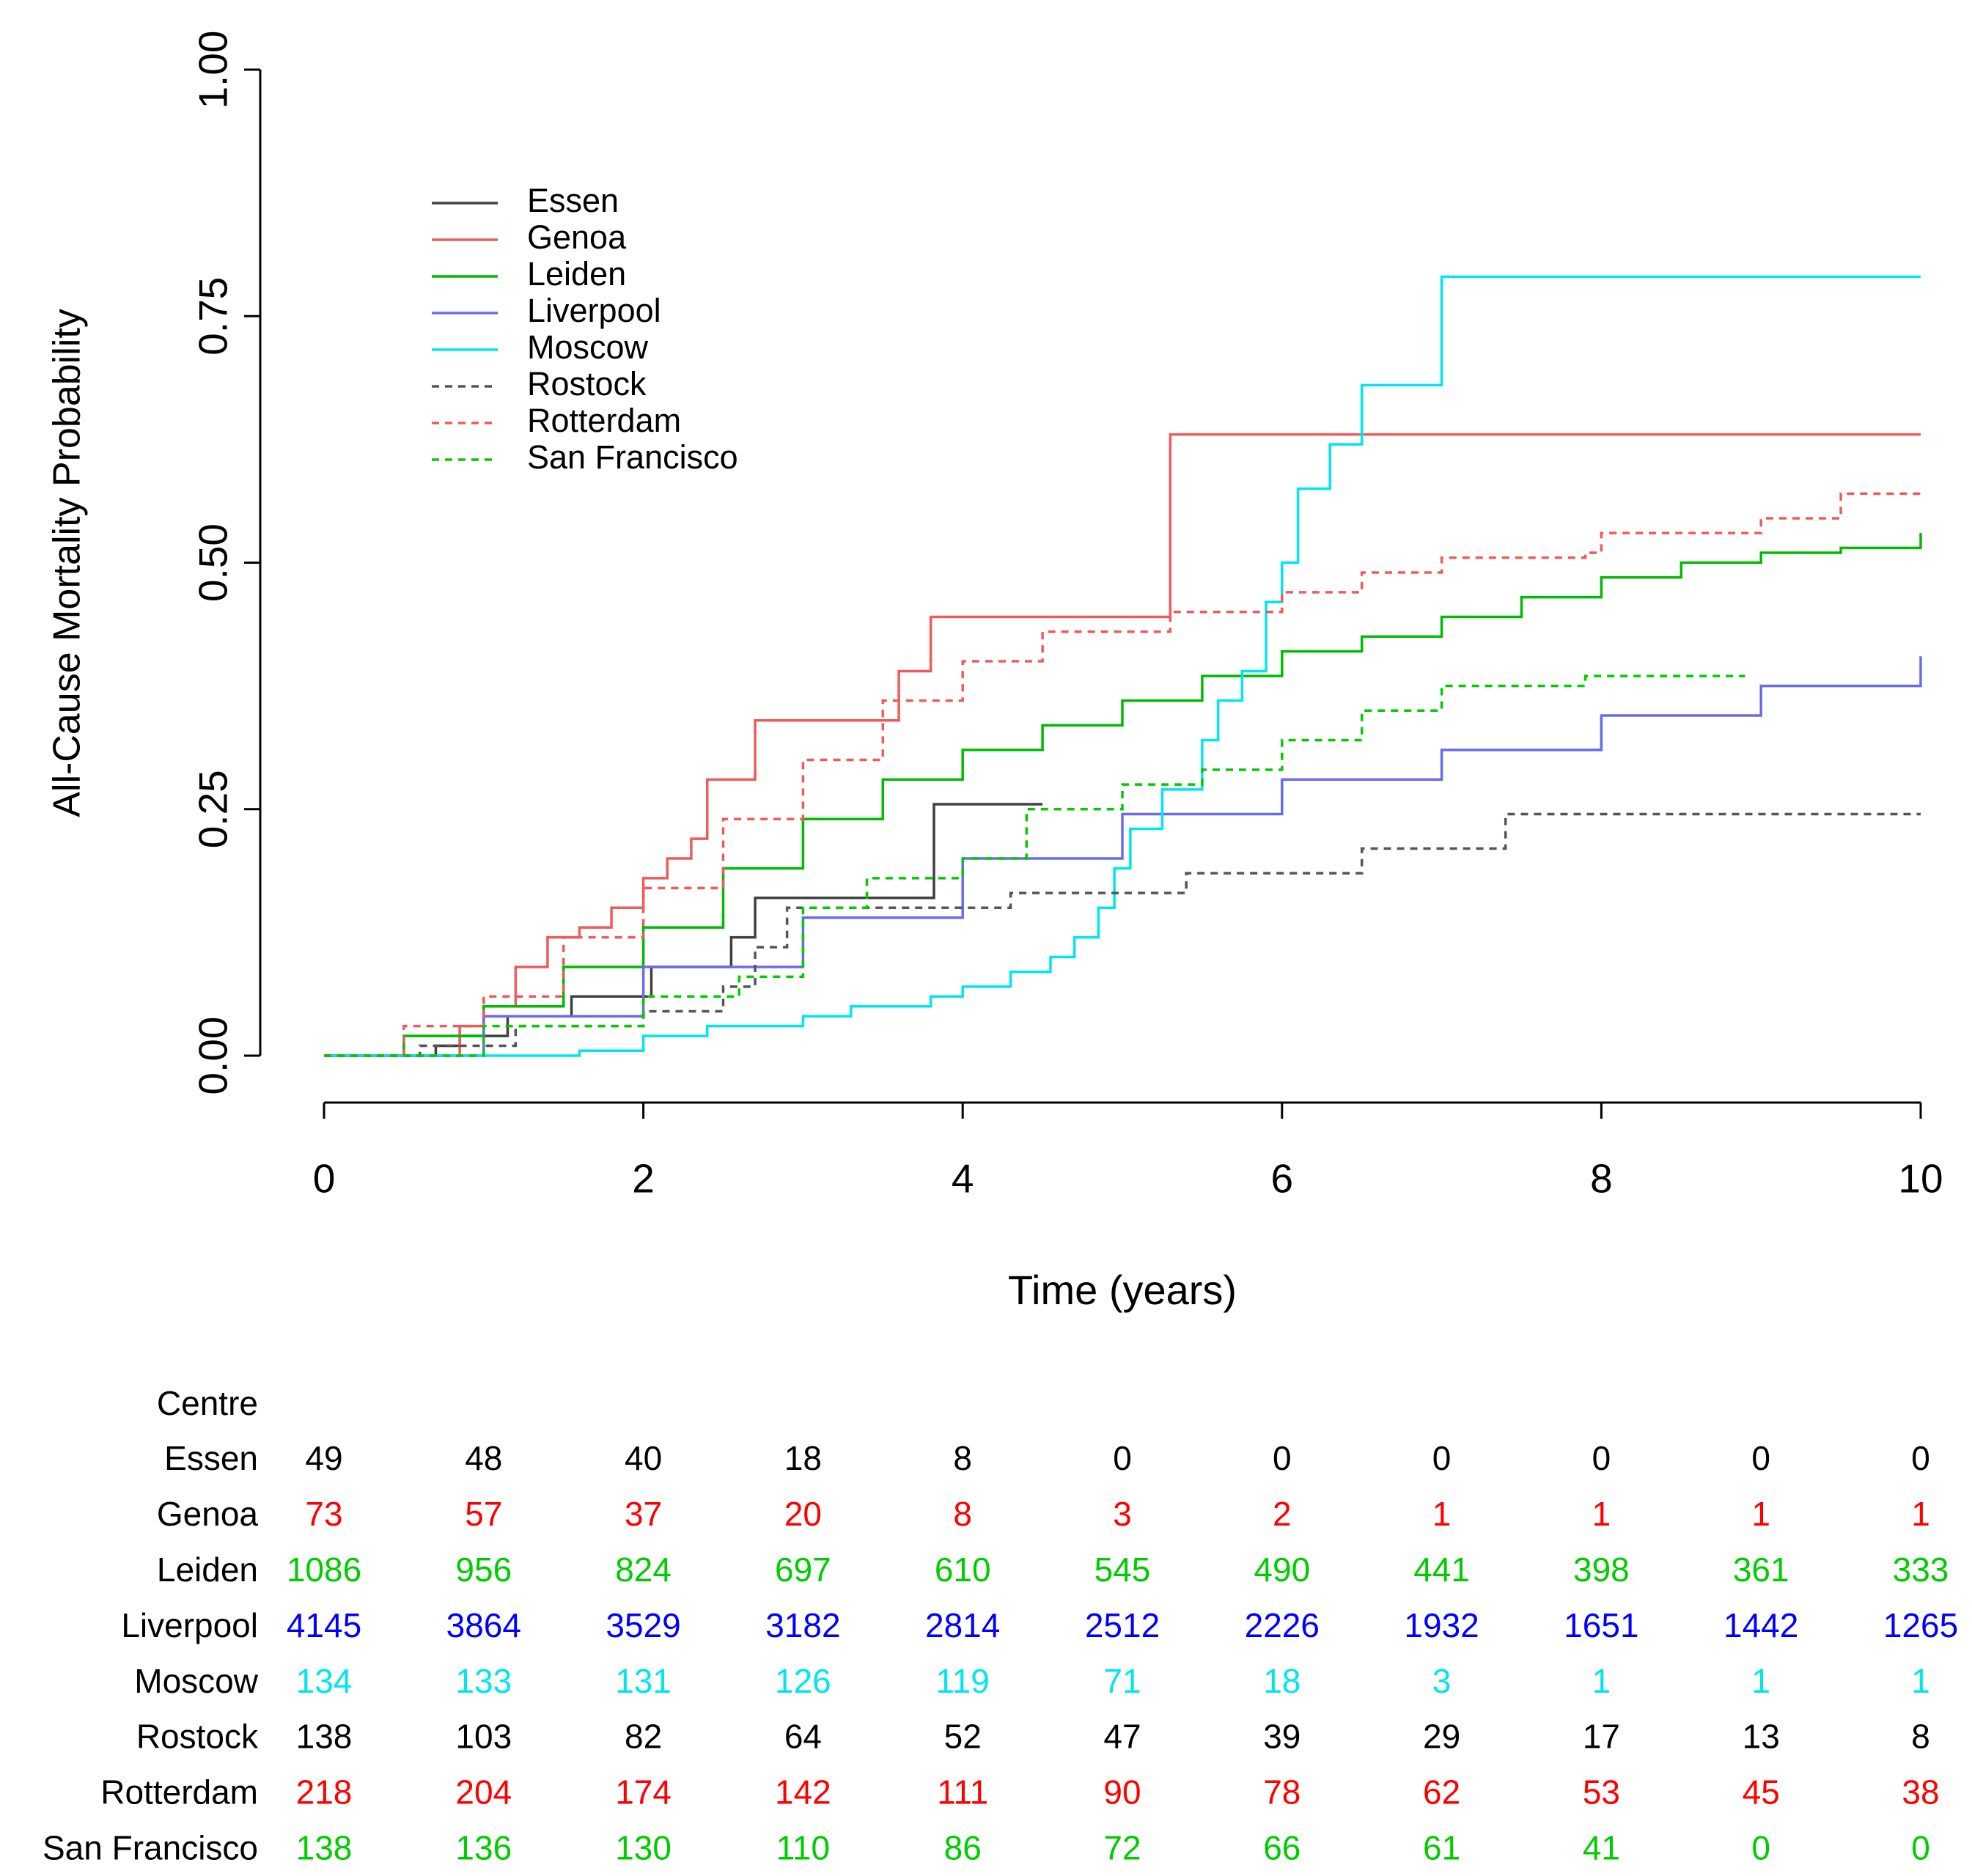  Describe the element at coordinates (1122, 1847) in the screenshot. I see `risk-count: 72` at that location.